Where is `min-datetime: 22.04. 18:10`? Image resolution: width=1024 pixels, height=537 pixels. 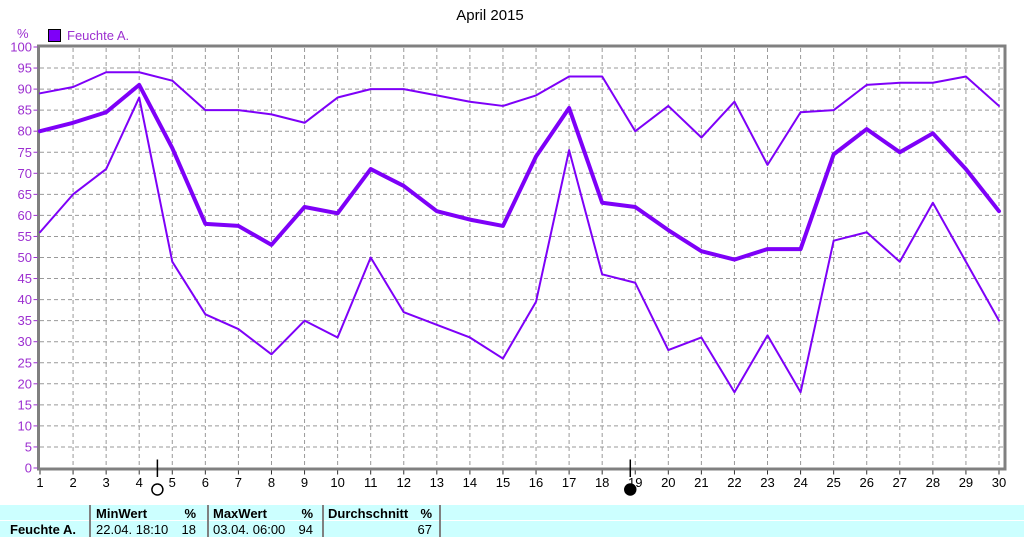
min-datetime: 22.04. 18:10 is located at coordinates (132, 529).